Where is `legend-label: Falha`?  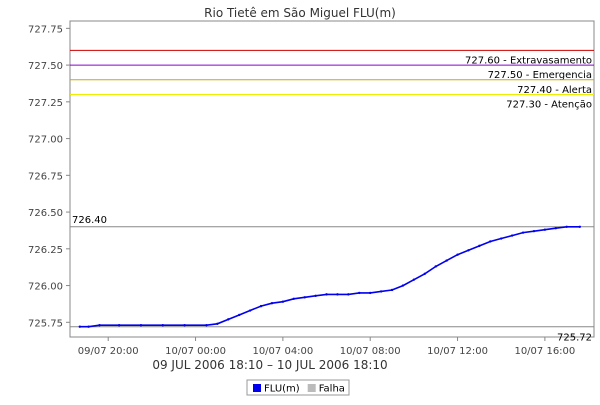 legend-label: Falha is located at coordinates (332, 389).